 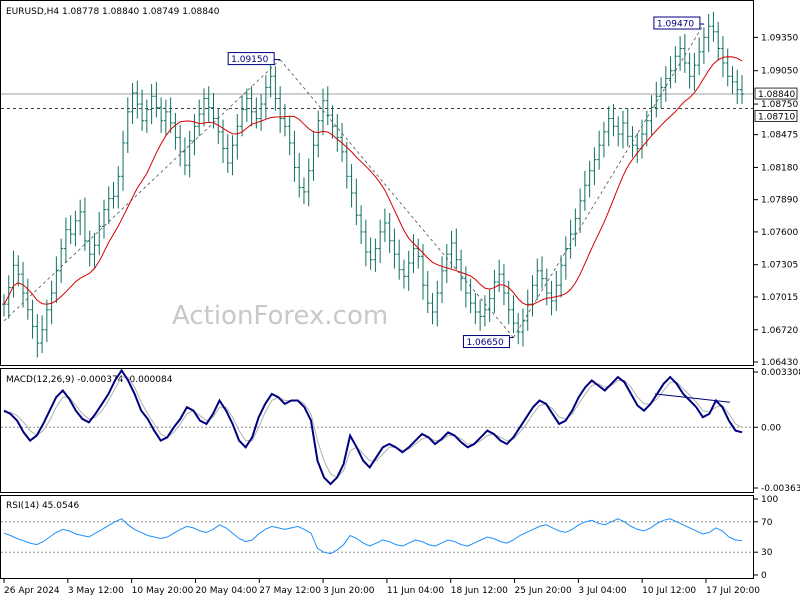 What do you see at coordinates (484, 343) in the screenshot?
I see `callout-label: 1.06650` at bounding box center [484, 343].